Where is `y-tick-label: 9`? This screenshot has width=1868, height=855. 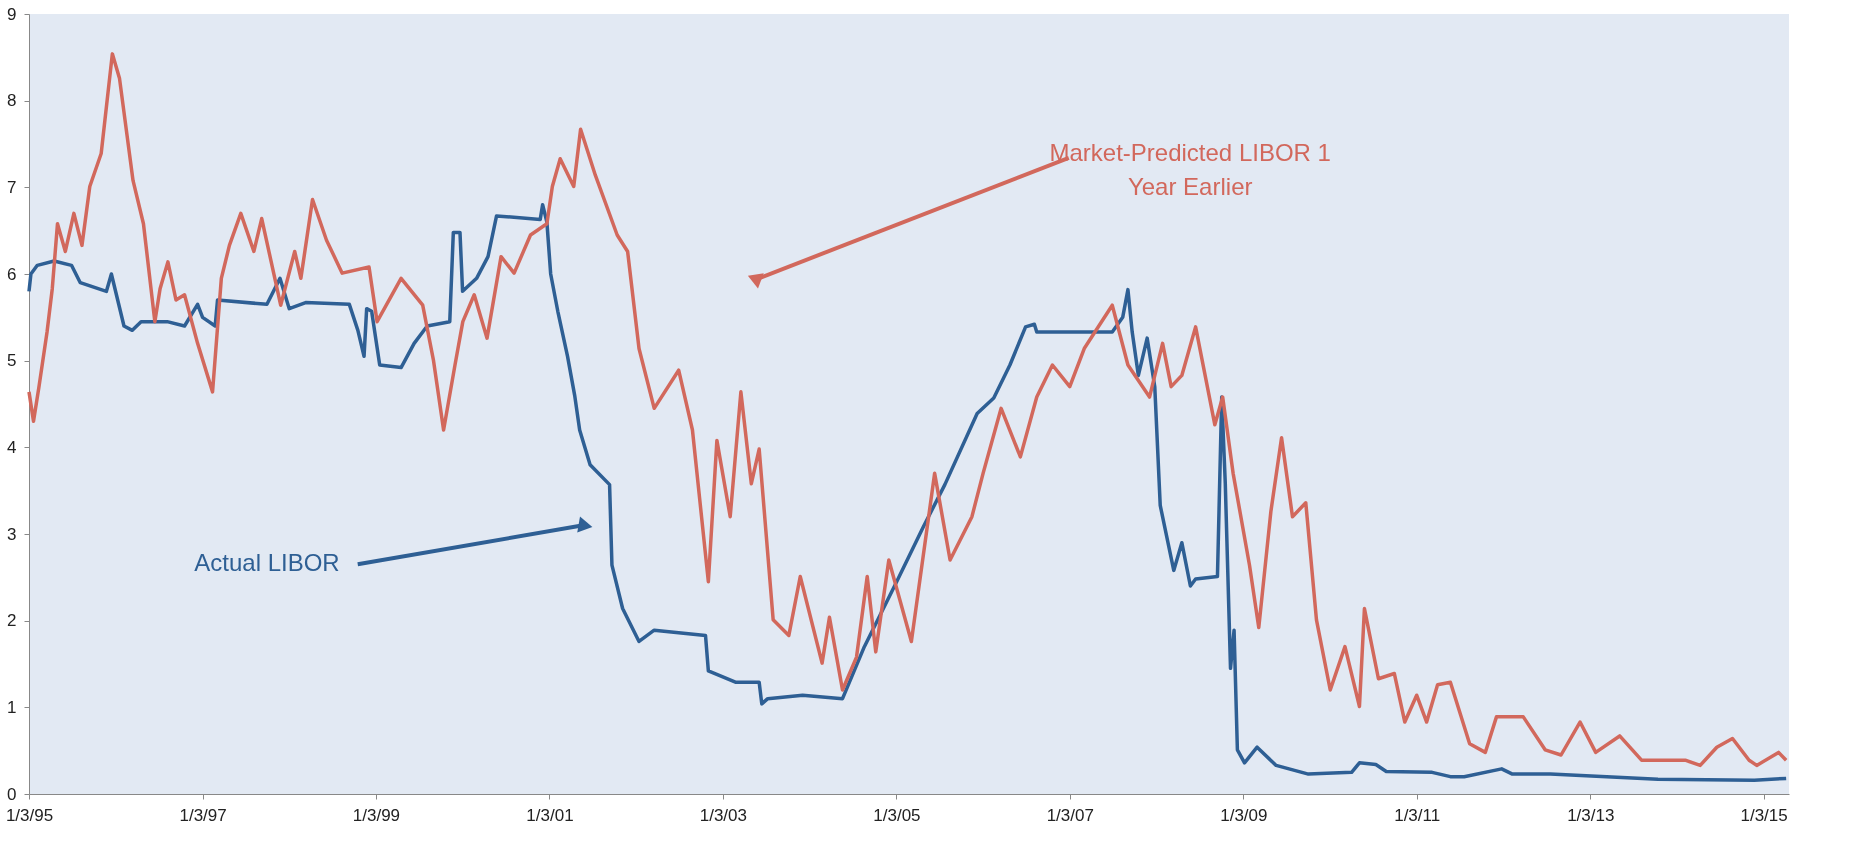
y-tick-label: 9 is located at coordinates (12, 14).